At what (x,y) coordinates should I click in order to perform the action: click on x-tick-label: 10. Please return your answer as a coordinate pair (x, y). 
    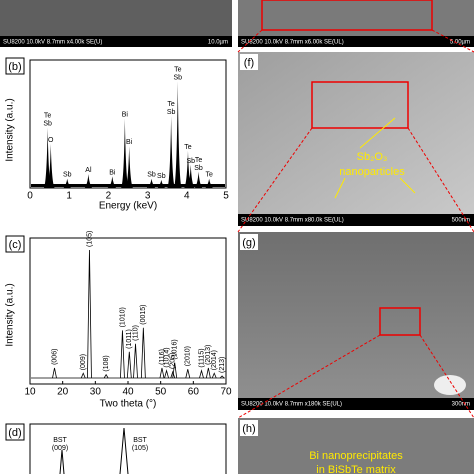
    Looking at the image, I should click on (30, 392).